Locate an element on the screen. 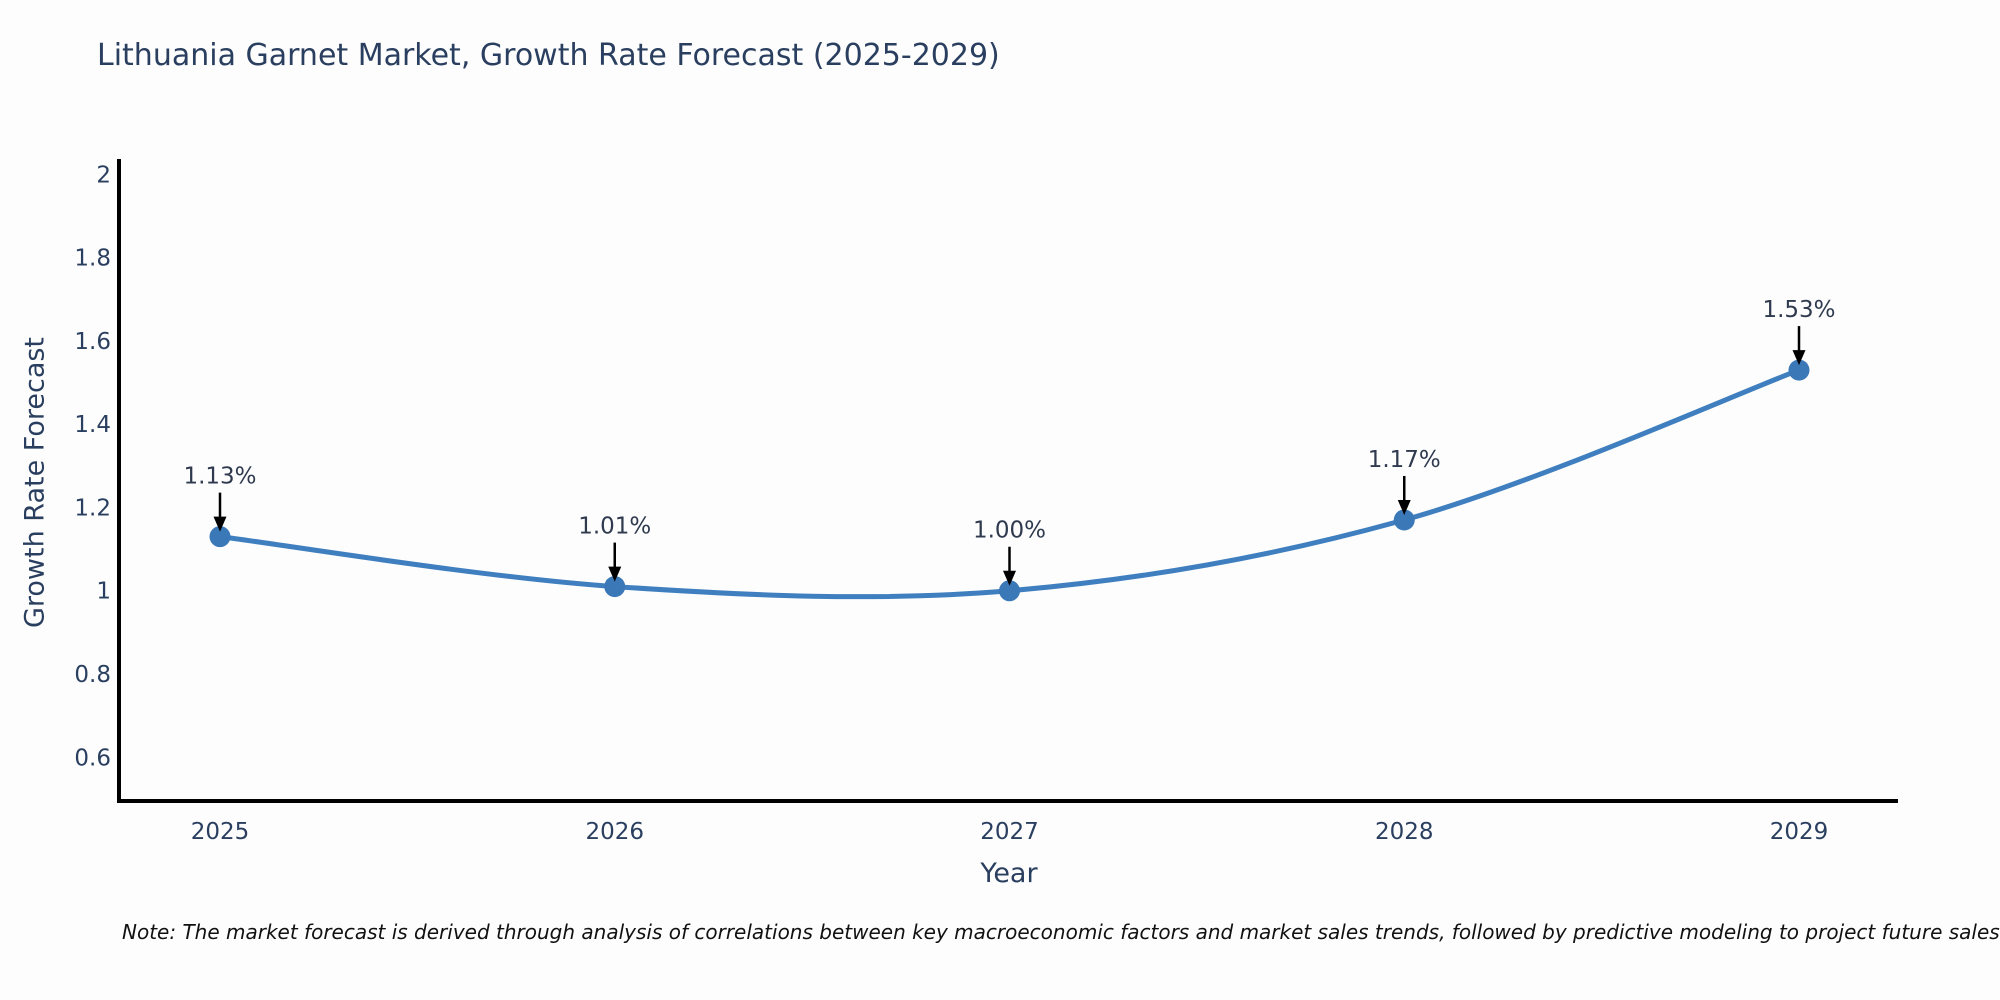 The height and width of the screenshot is (1000, 2000). x-tick-label: 2029 is located at coordinates (1799, 832).